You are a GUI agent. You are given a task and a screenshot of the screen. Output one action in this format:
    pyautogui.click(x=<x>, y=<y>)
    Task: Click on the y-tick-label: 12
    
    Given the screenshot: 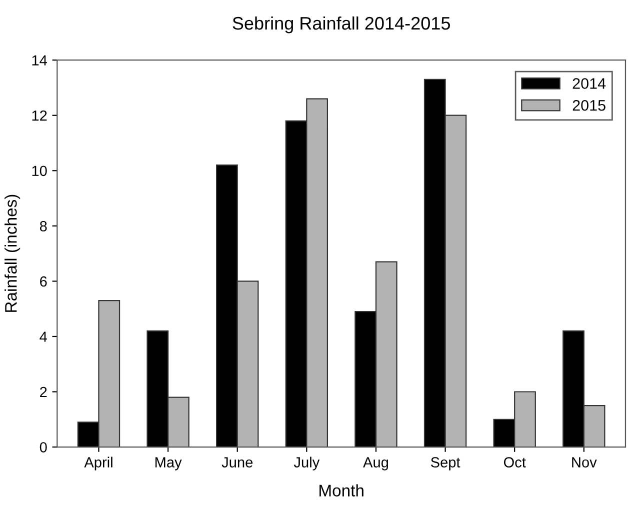 What is the action you would take?
    pyautogui.click(x=39, y=115)
    